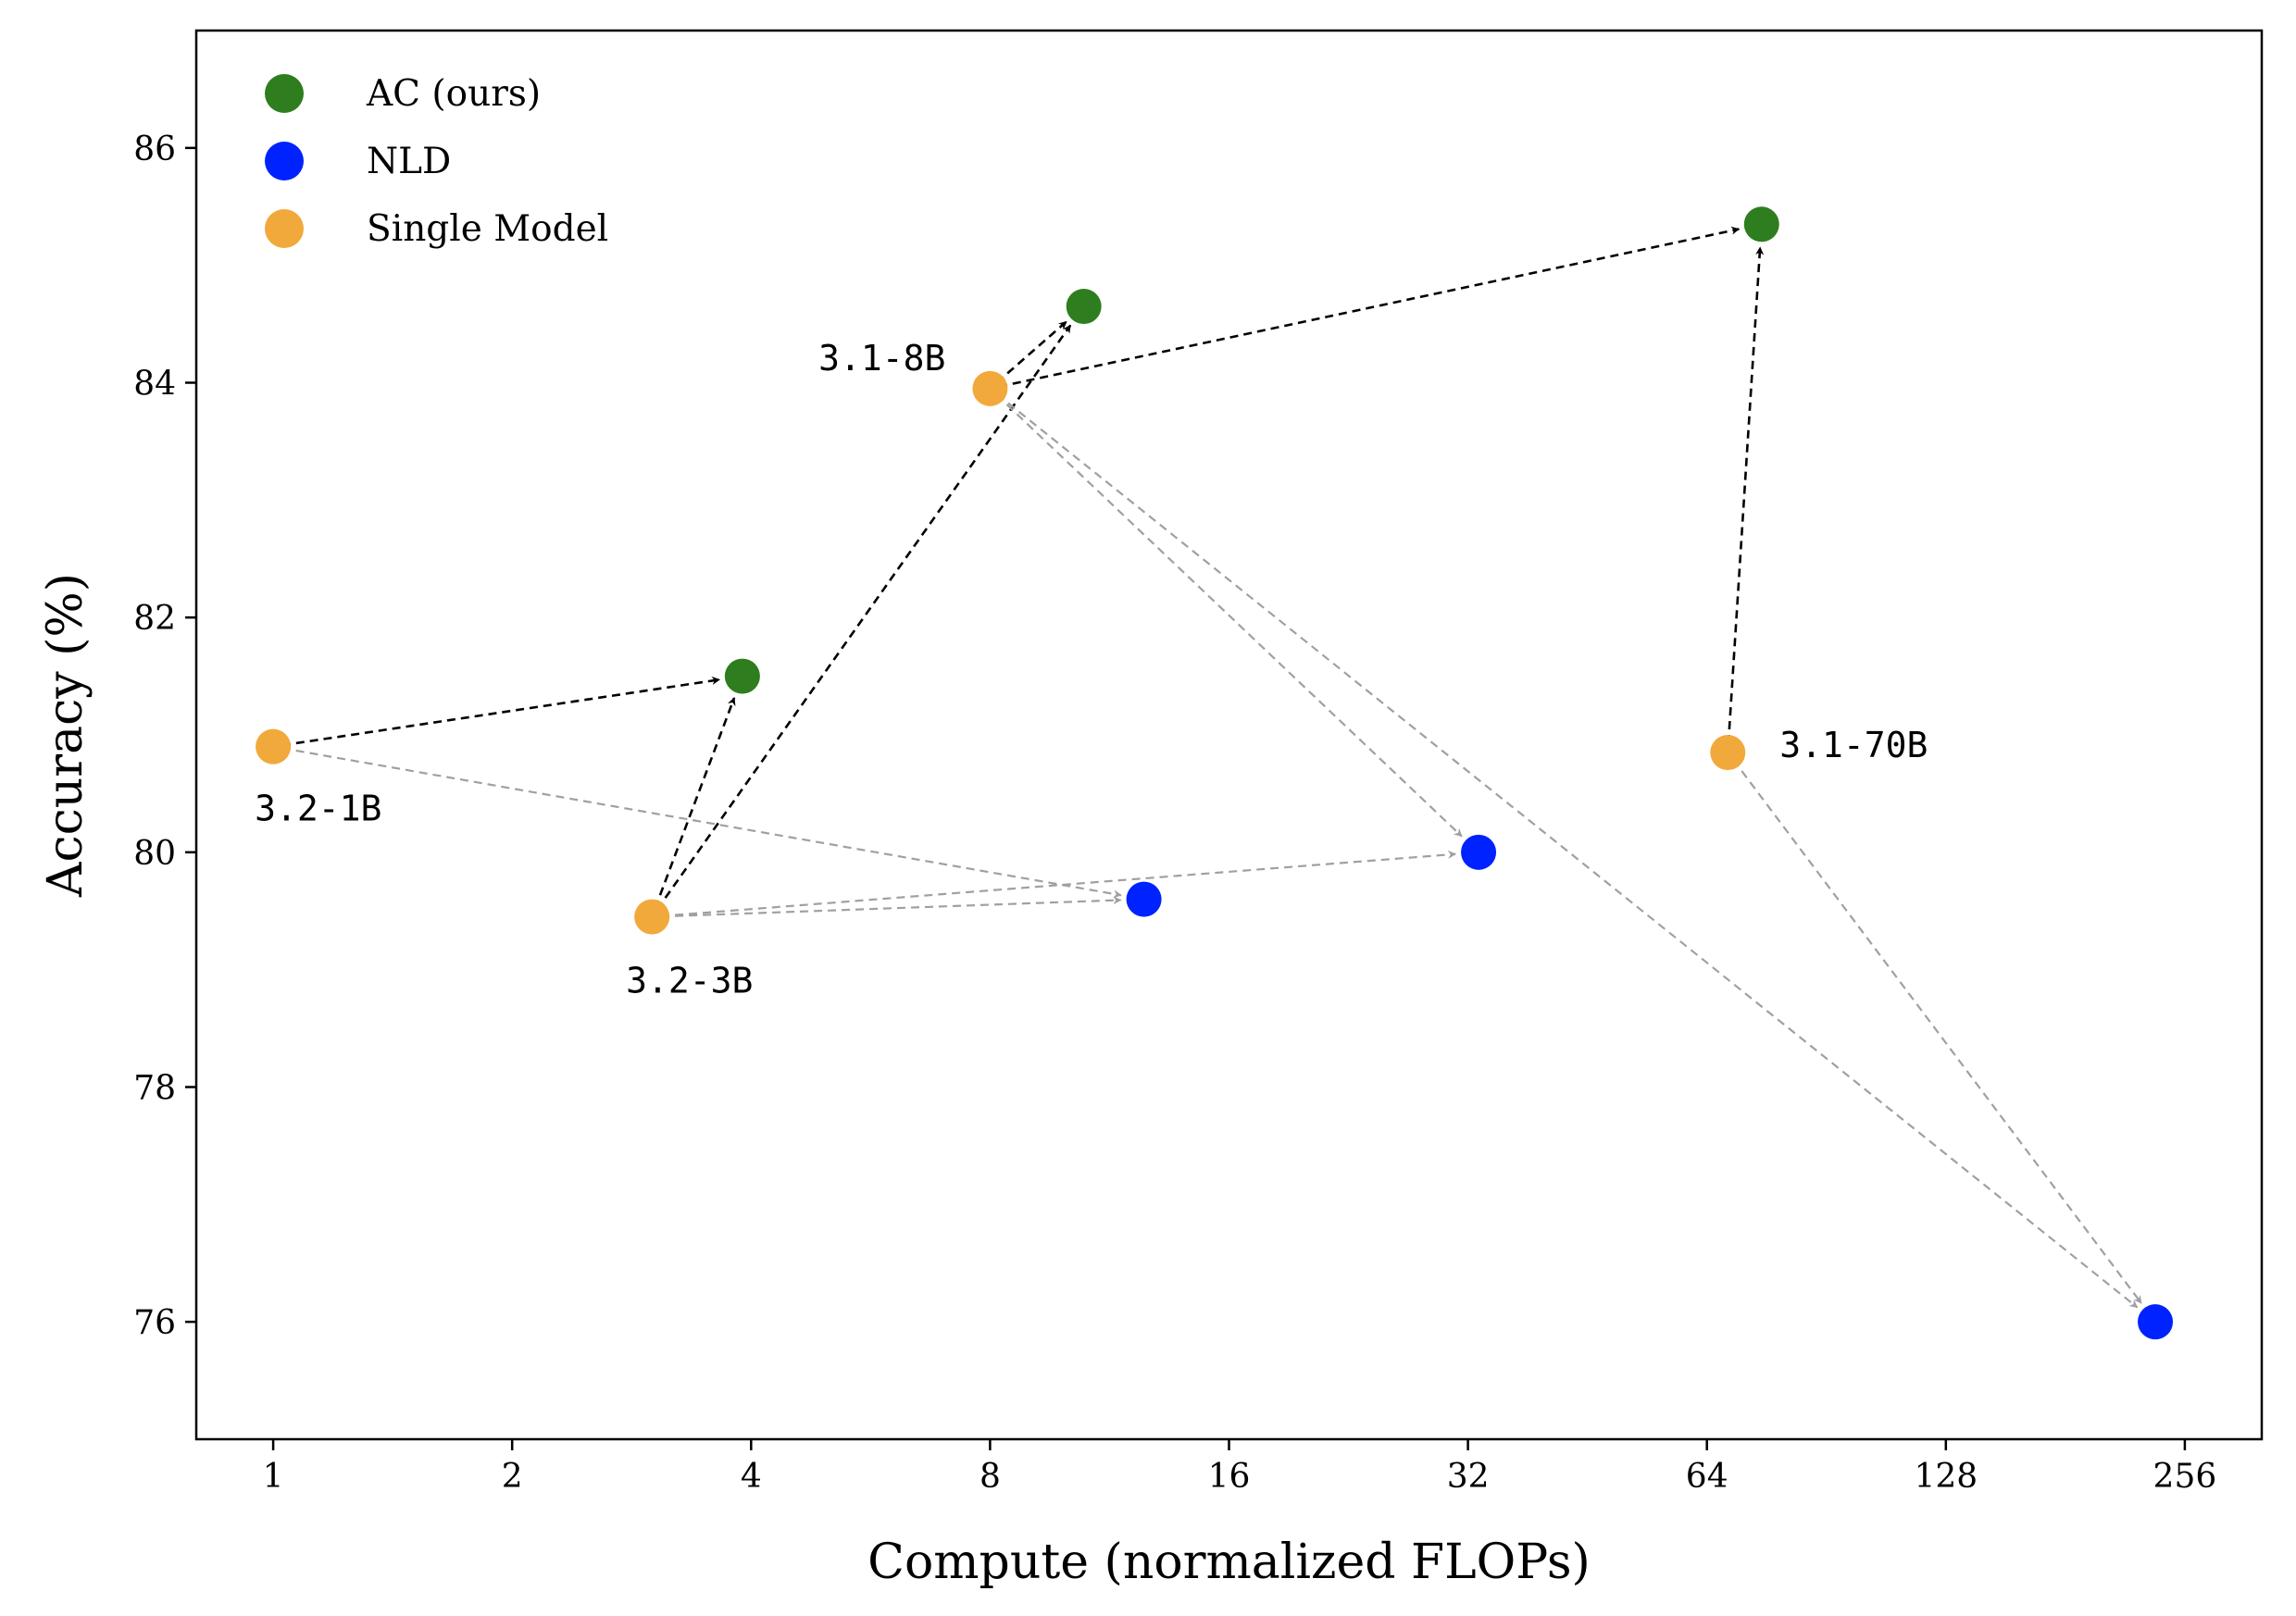  What do you see at coordinates (1229, 1562) in the screenshot?
I see `x-axis-label: Compute (normalized FLOPs)` at bounding box center [1229, 1562].